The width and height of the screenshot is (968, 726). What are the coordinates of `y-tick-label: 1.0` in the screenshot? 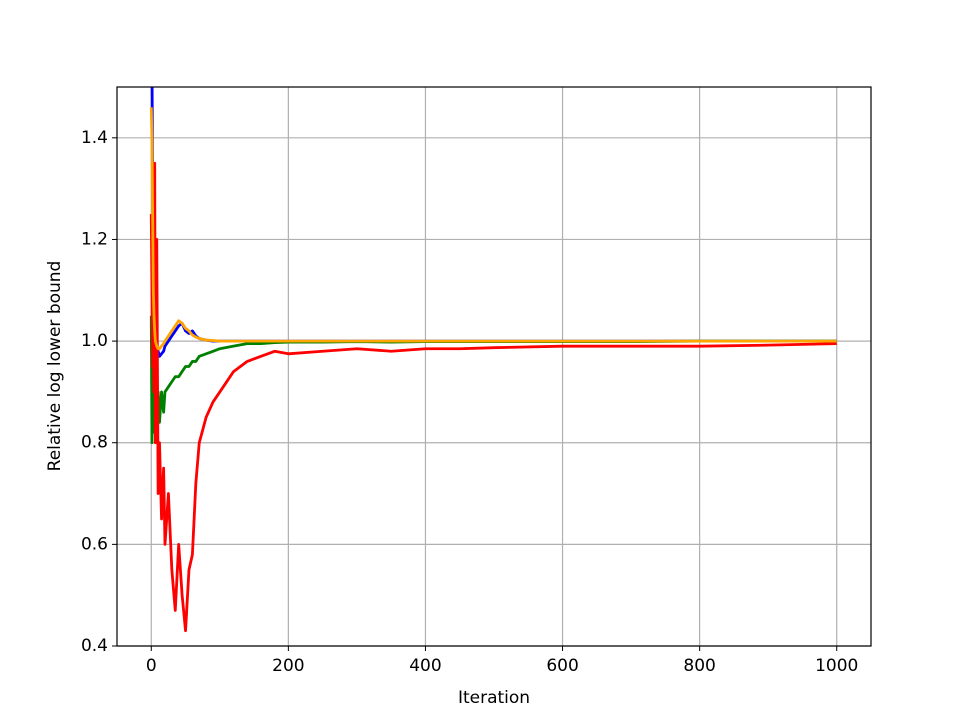 It's located at (94, 341).